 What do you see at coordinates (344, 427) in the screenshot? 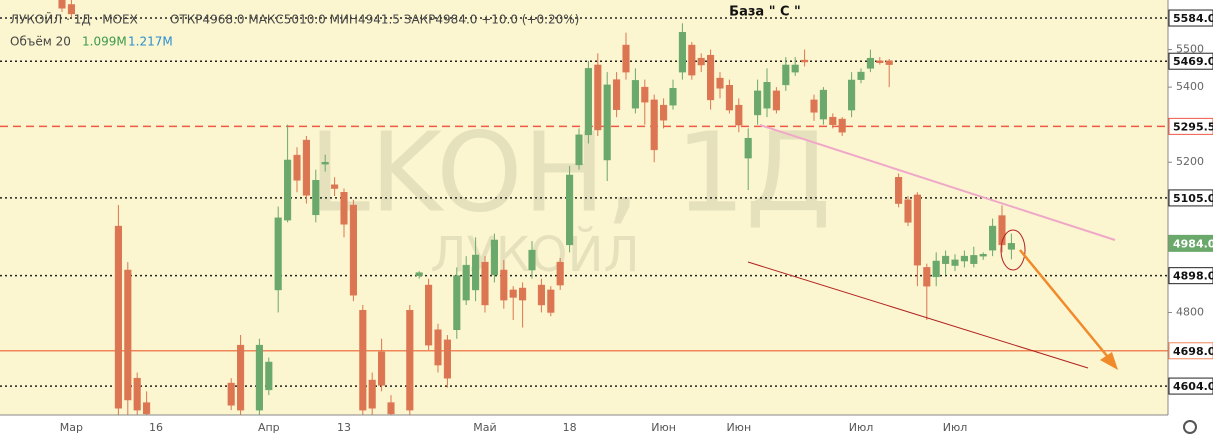
I see `x-tick-label: 13` at bounding box center [344, 427].